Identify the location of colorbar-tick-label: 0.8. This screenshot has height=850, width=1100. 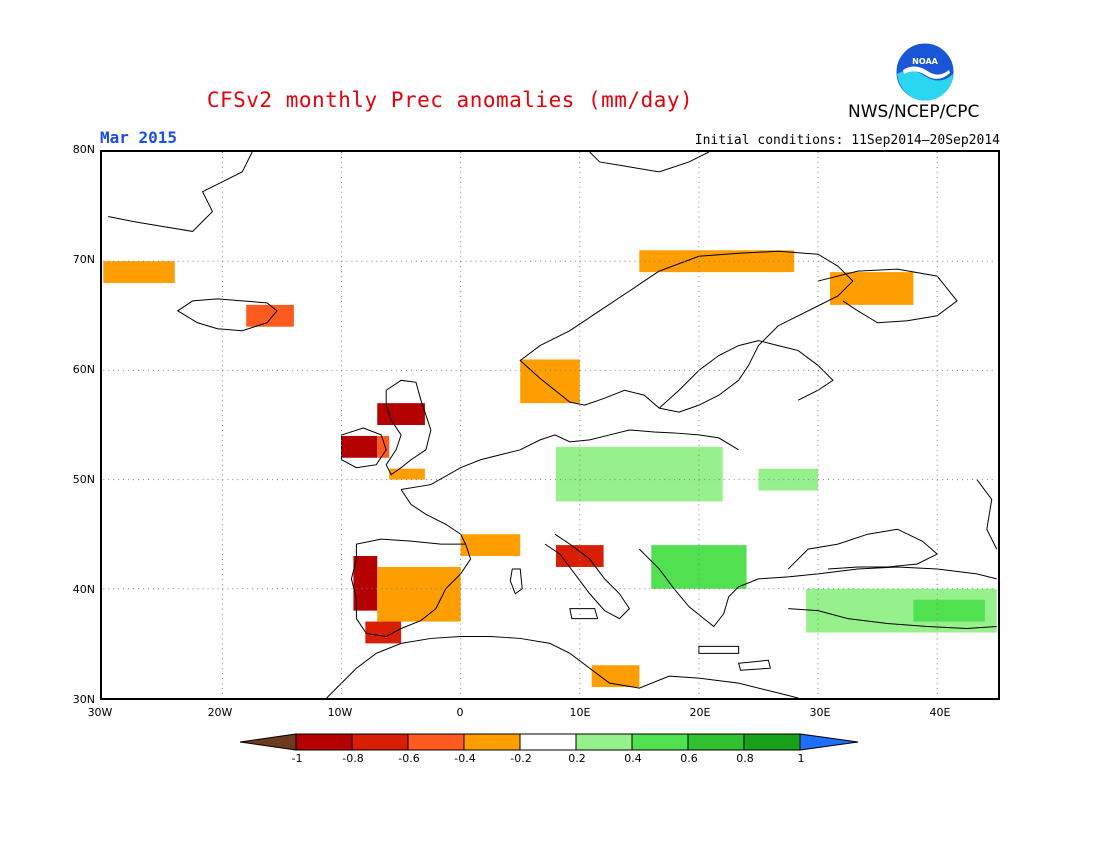
(745, 758).